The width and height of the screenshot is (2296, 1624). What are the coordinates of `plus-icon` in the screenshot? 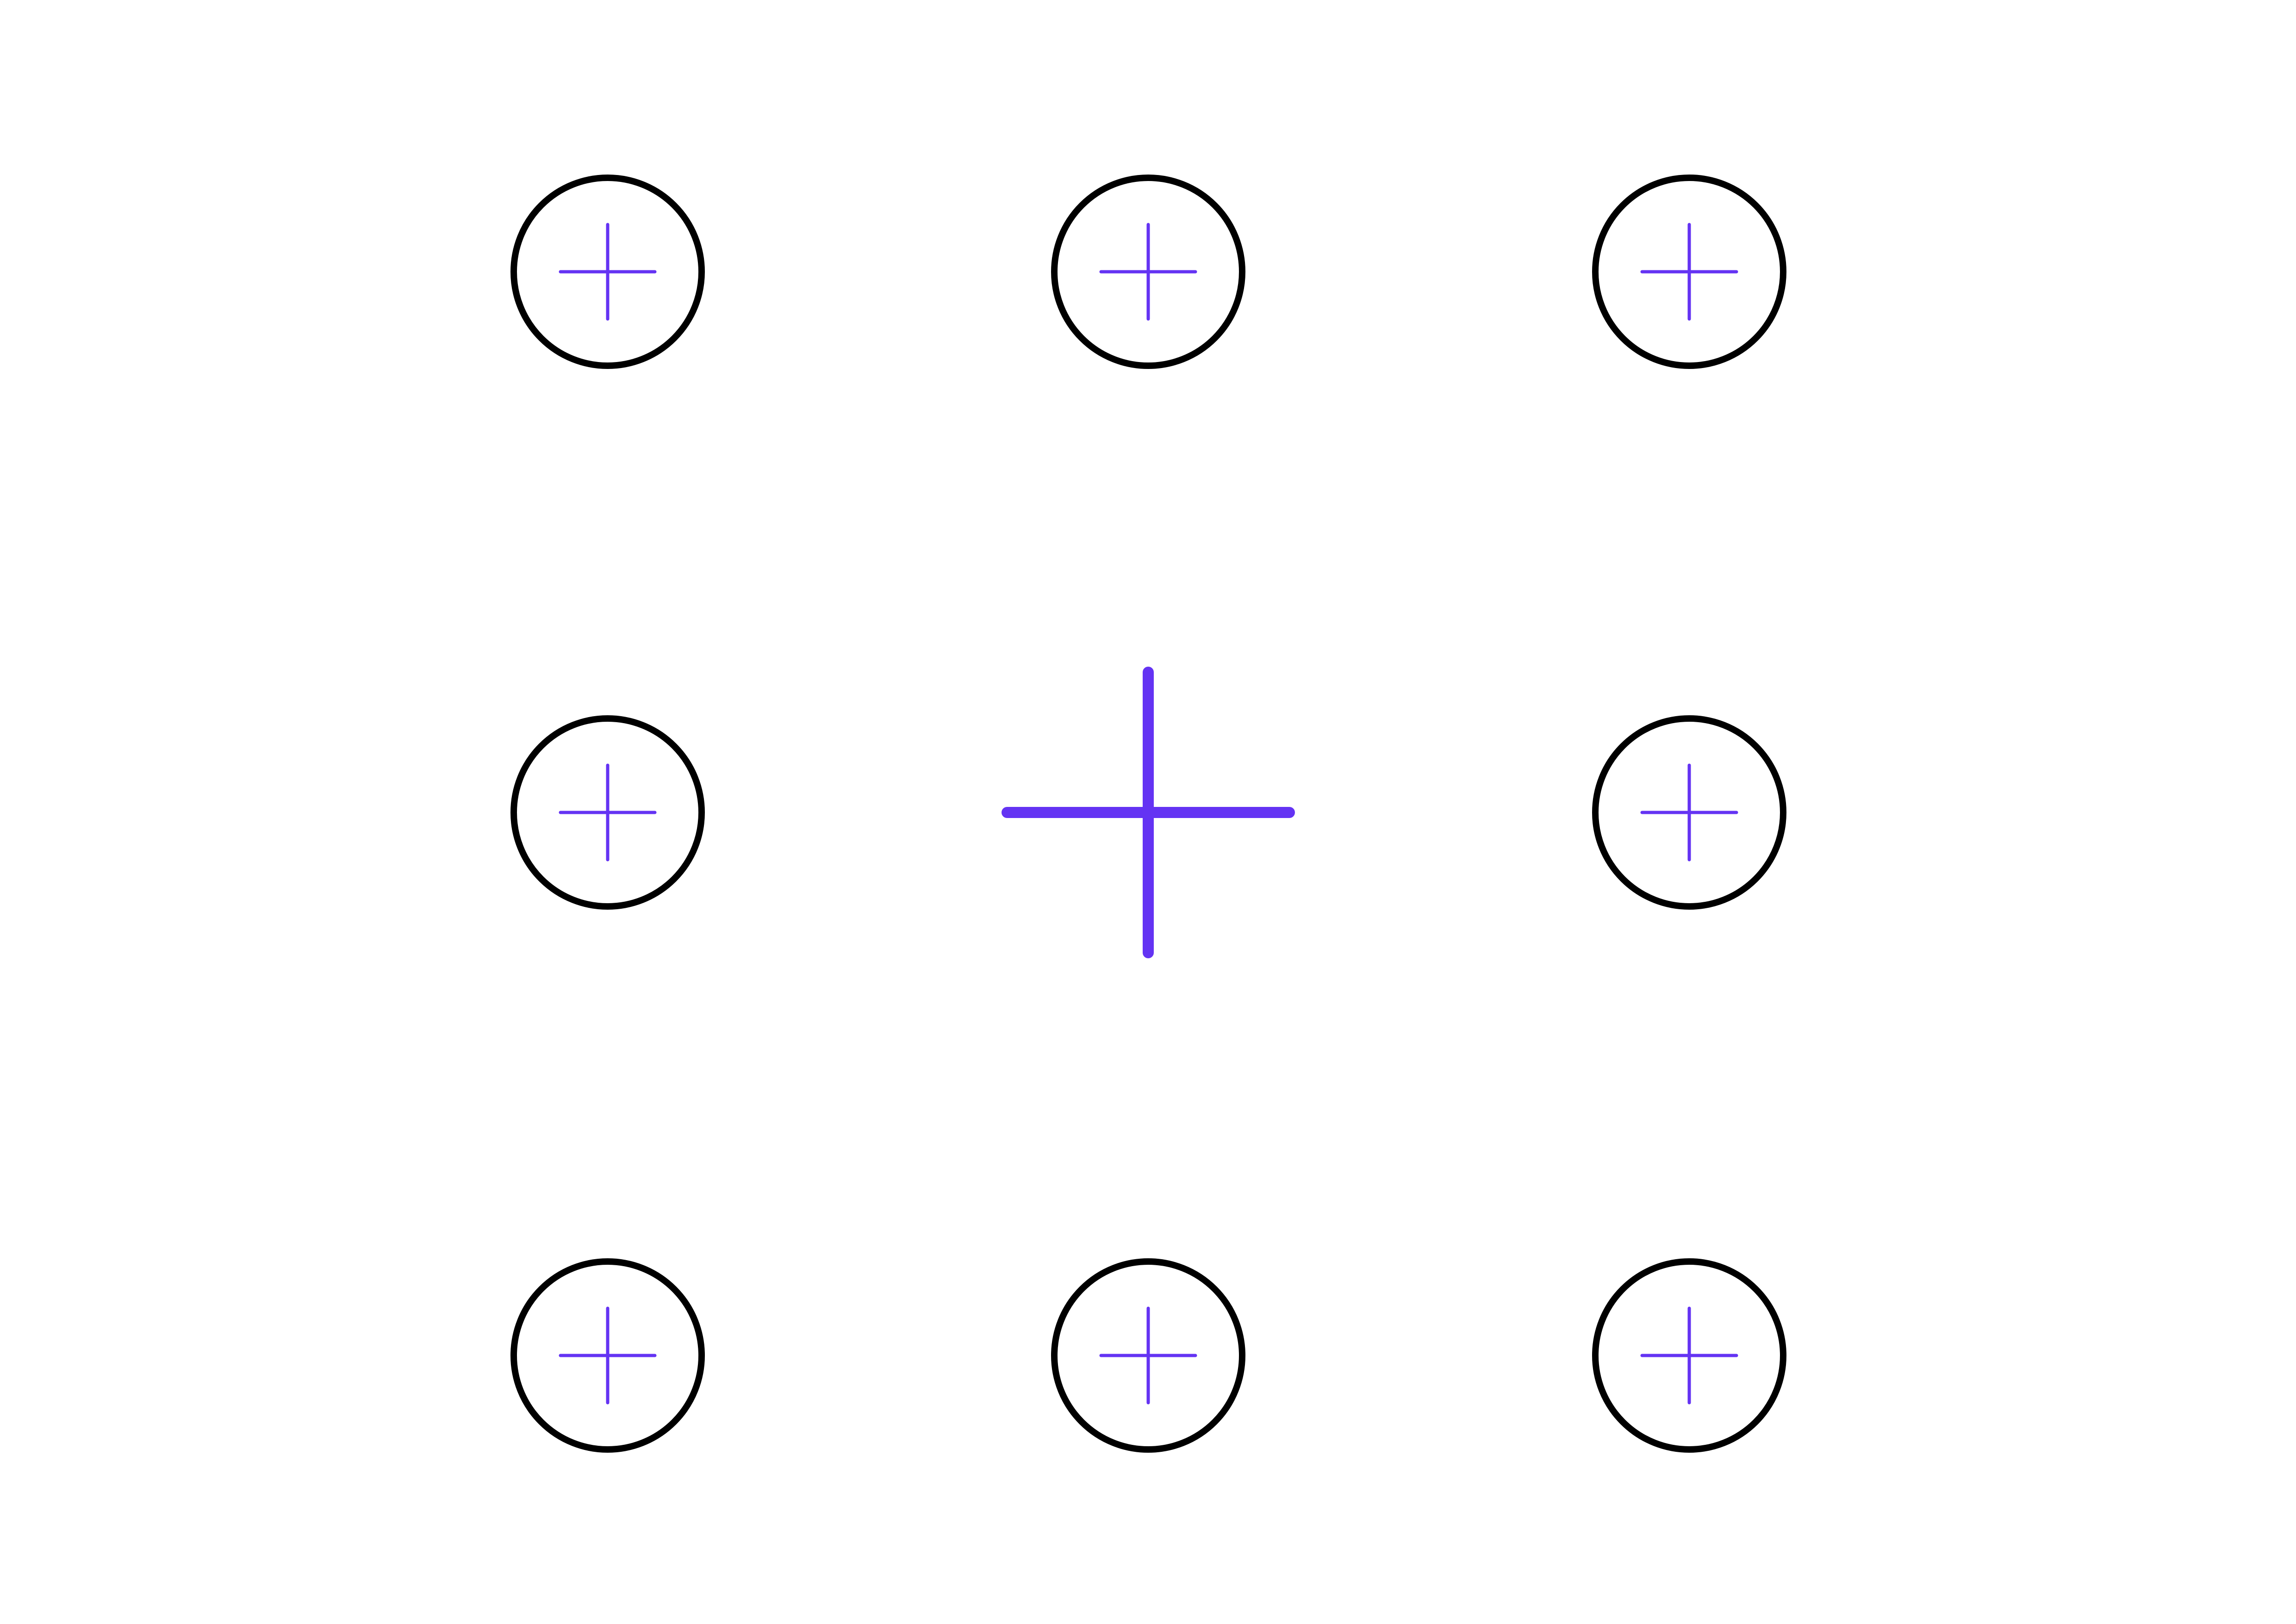 It's located at (1148, 812).